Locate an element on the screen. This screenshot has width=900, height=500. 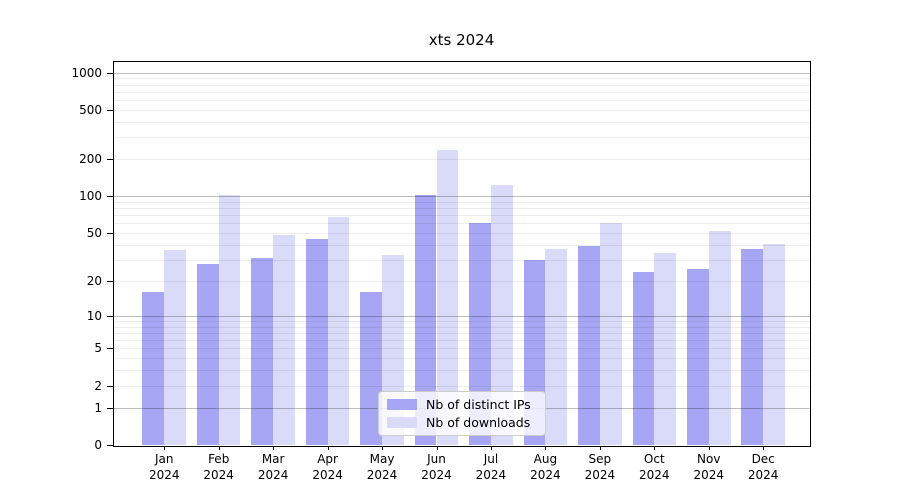
bar-downloads-mar is located at coordinates (284, 340).